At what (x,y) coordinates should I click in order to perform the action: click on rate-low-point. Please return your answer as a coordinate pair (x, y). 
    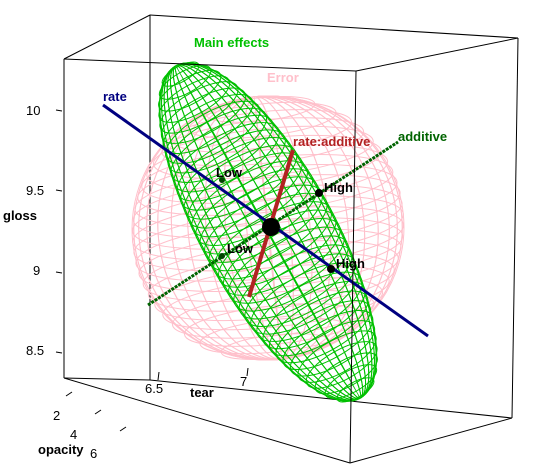
    Looking at the image, I should click on (222, 180).